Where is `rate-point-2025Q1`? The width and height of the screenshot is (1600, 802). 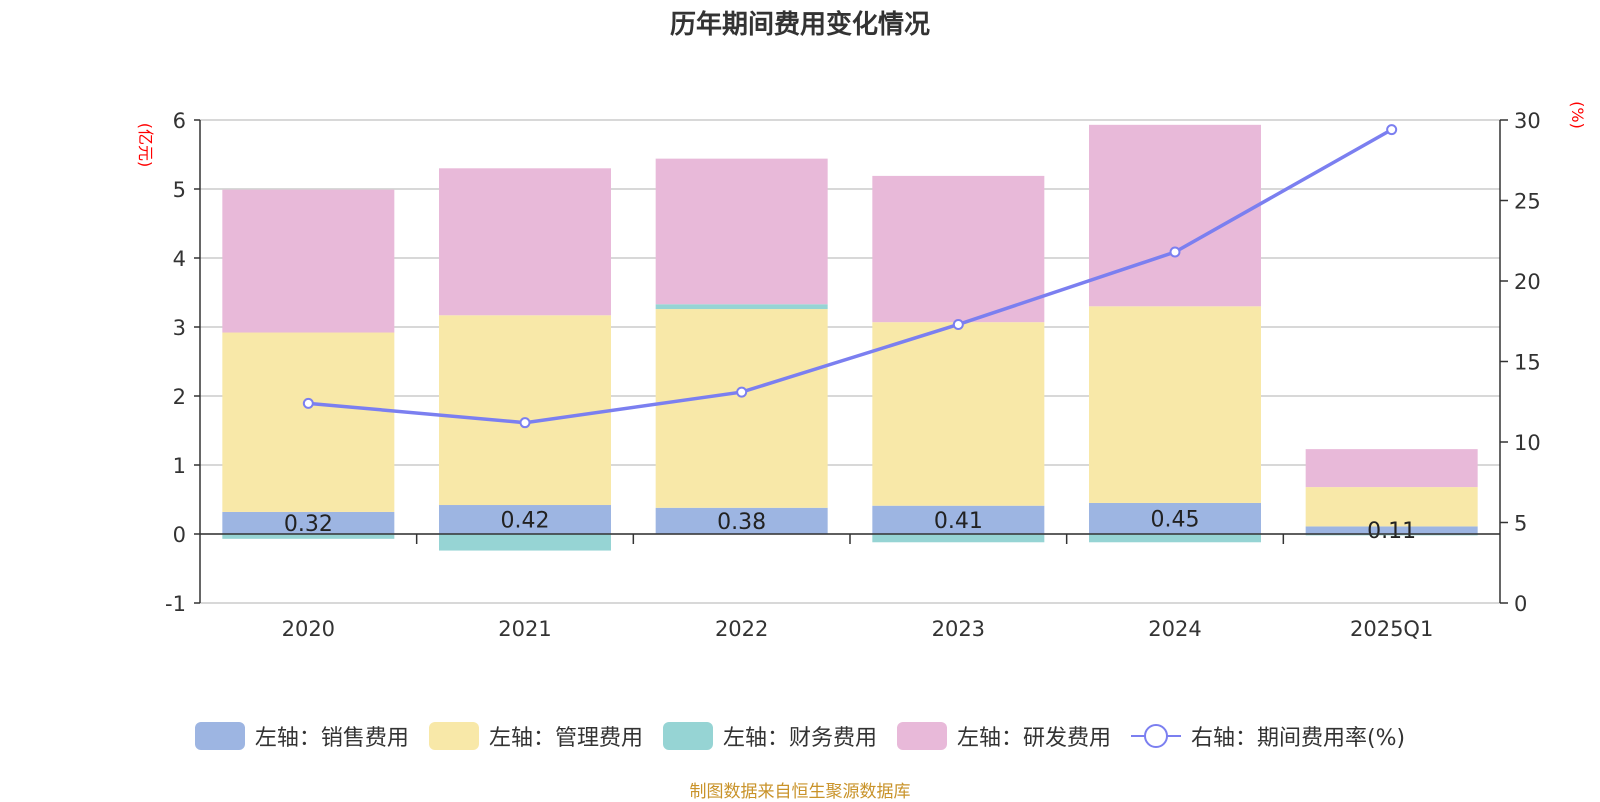 rate-point-2025Q1 is located at coordinates (1392, 130).